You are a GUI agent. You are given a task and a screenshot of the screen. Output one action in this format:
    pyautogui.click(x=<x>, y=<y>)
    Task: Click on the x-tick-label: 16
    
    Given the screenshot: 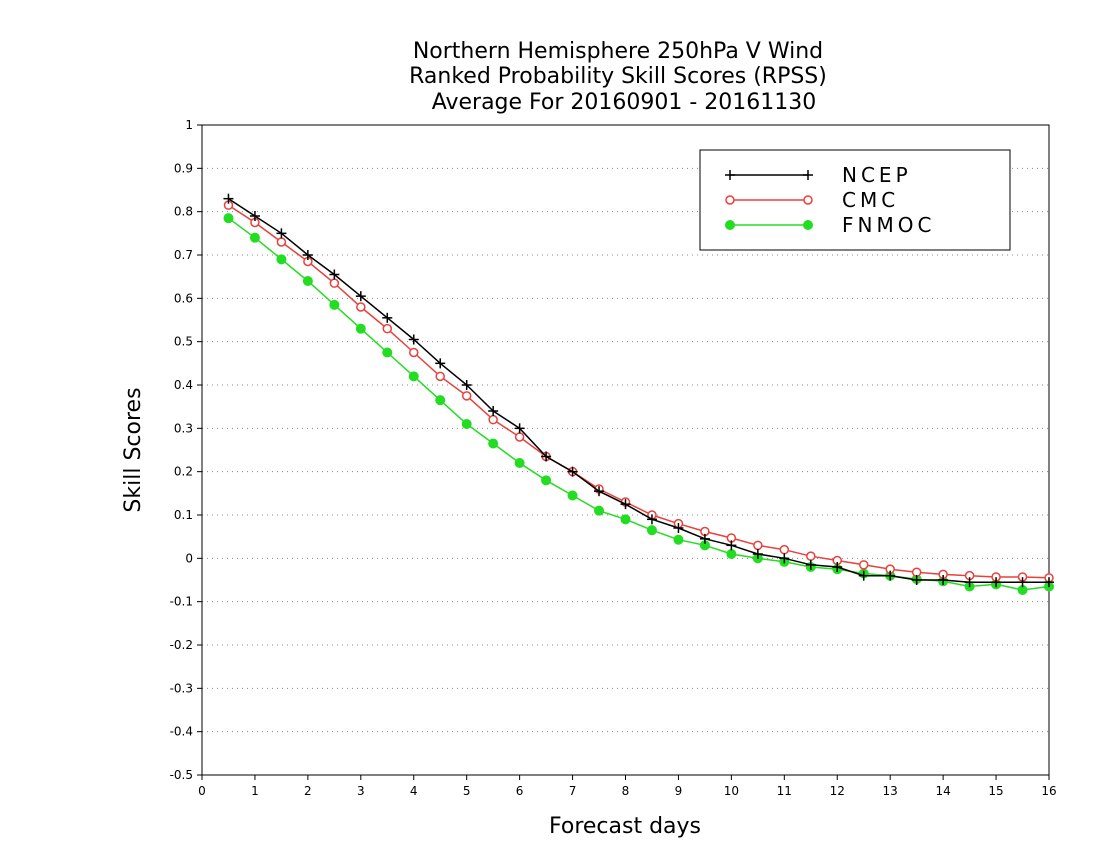 What is the action you would take?
    pyautogui.click(x=1048, y=791)
    